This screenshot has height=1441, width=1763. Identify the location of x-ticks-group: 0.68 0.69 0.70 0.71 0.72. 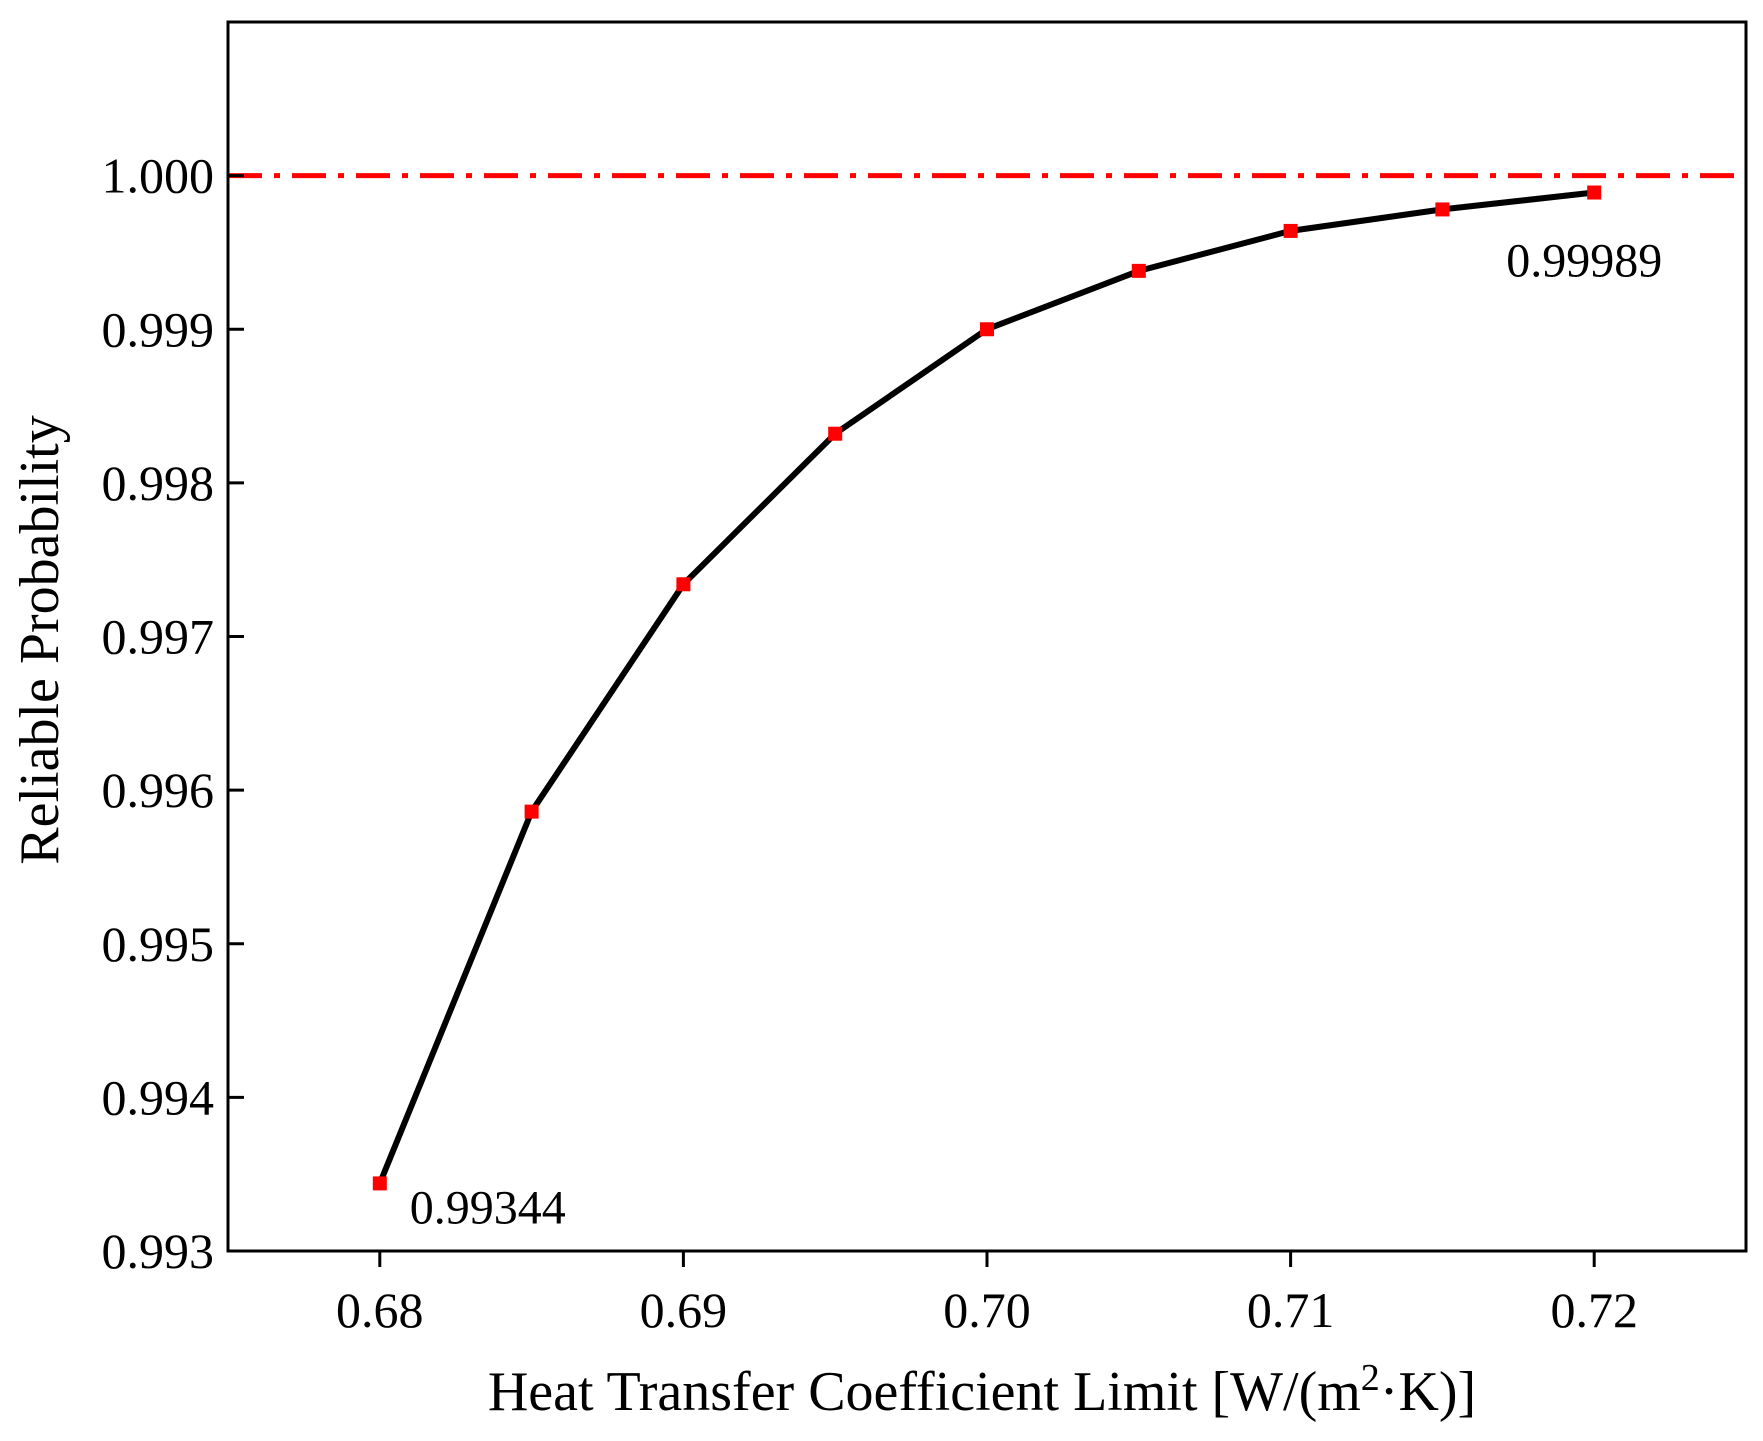
(987, 1294).